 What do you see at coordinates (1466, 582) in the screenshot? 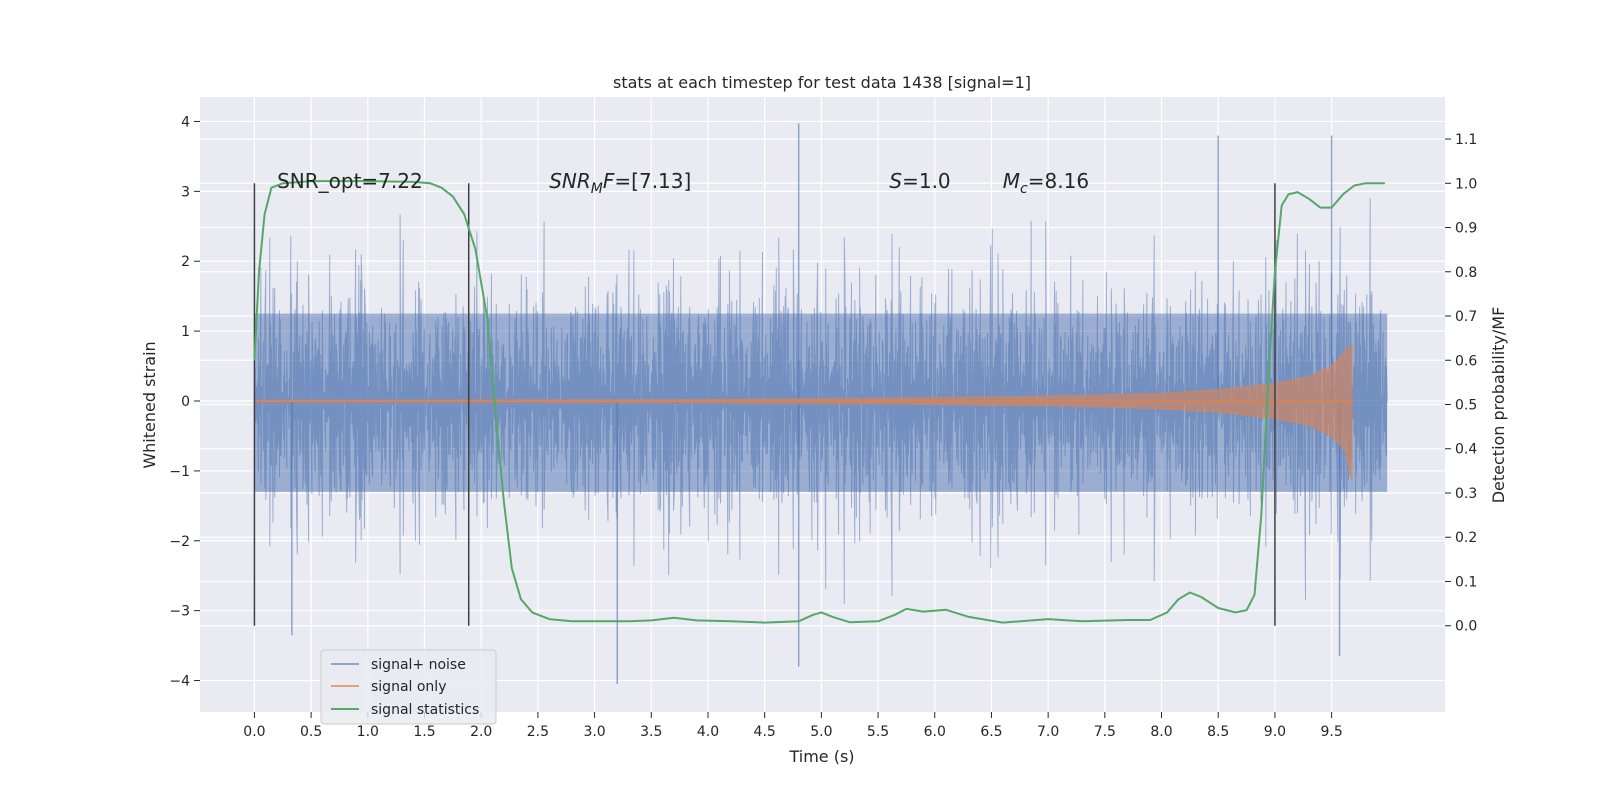
I see `y-tick-label-right: 0.1` at bounding box center [1466, 582].